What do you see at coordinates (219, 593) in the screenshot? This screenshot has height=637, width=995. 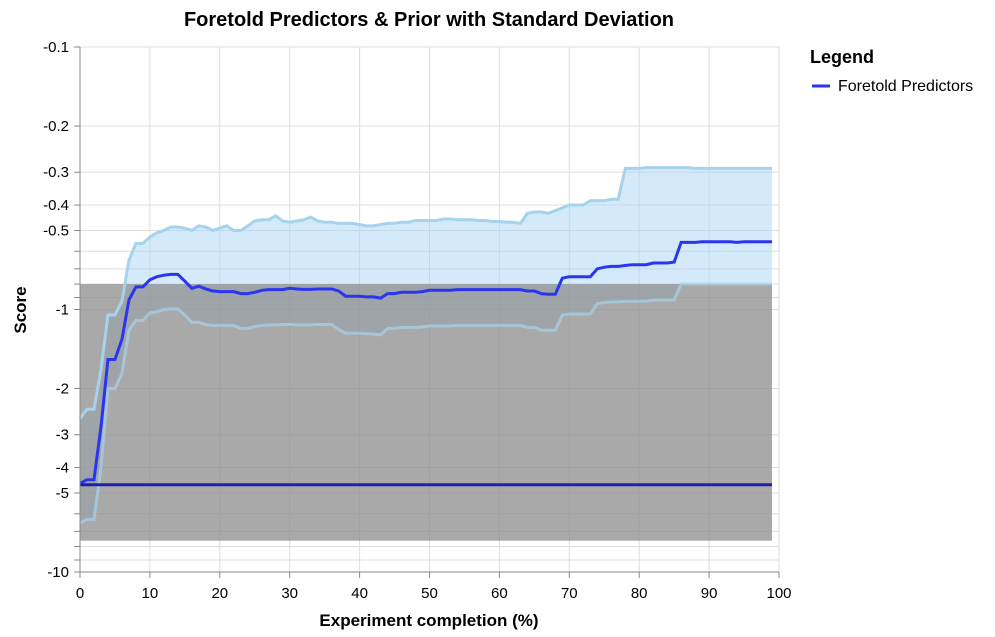 I see `x-tick-label: 20` at bounding box center [219, 593].